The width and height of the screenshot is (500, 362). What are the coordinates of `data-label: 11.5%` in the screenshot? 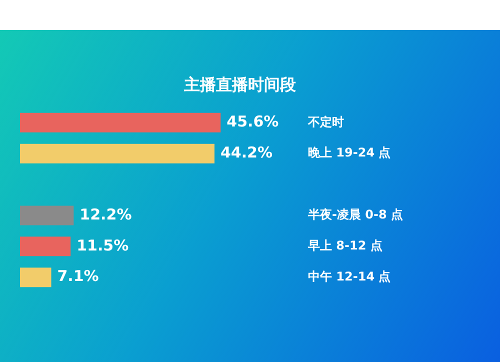 It's located at (102, 245).